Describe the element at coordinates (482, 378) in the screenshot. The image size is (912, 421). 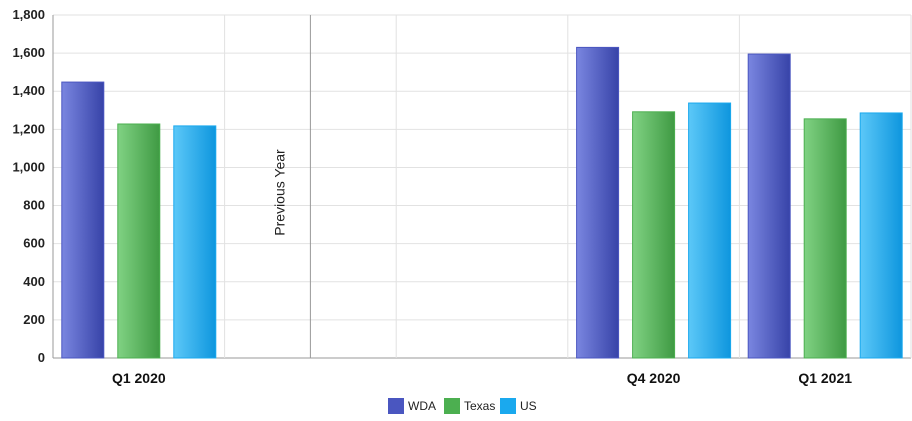
I see `x-axis-labels: Q1 2020 Q4 2020 Q1 2021` at that location.